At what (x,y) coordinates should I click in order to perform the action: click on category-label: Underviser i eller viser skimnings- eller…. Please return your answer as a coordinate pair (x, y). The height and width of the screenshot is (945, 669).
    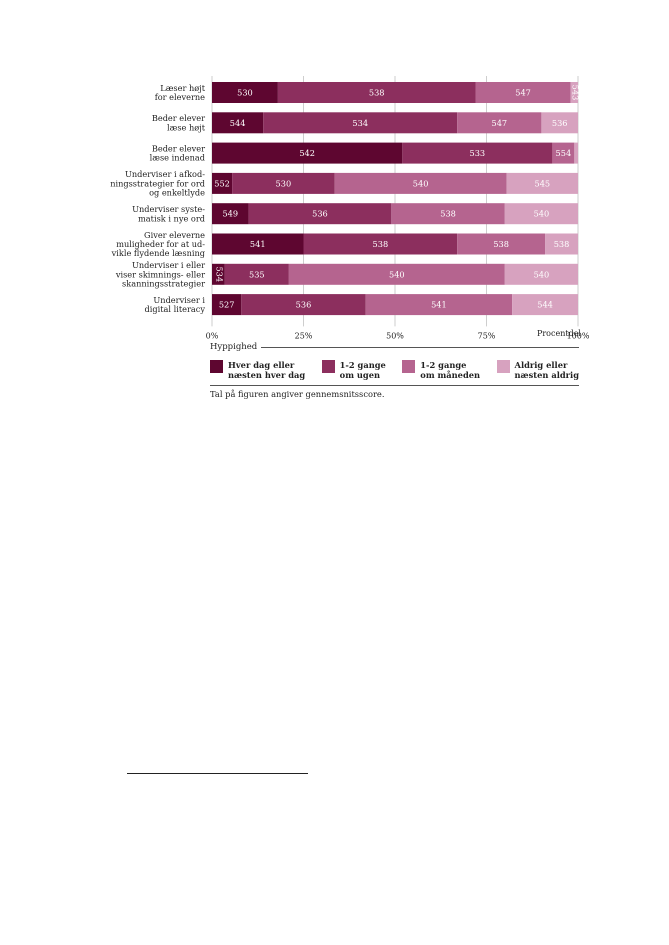
    Looking at the image, I should click on (160, 274).